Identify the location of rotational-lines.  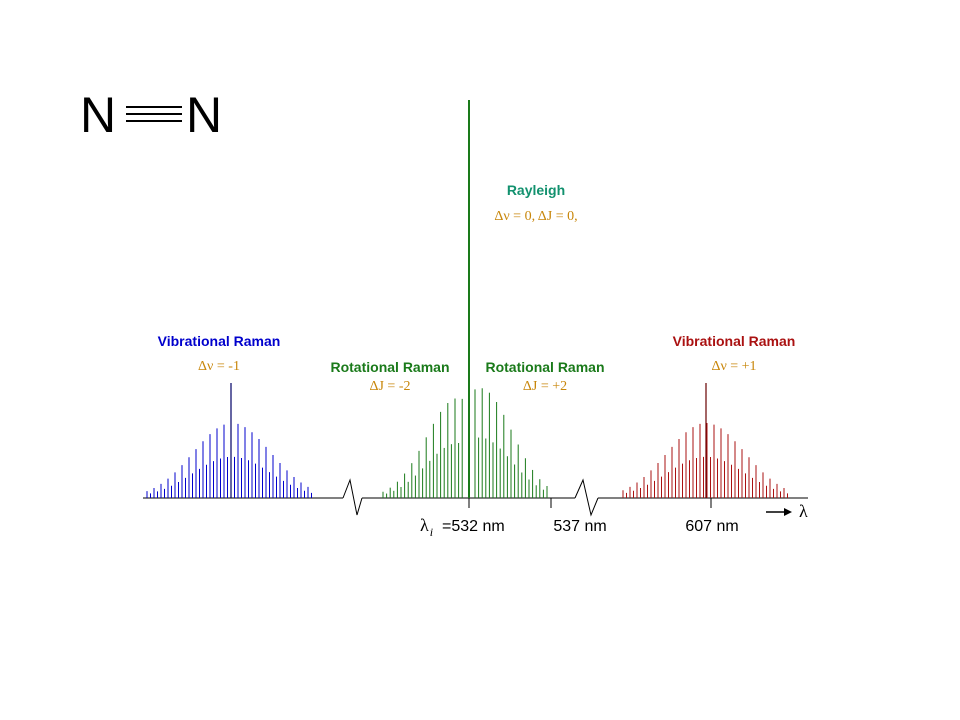
(465, 443).